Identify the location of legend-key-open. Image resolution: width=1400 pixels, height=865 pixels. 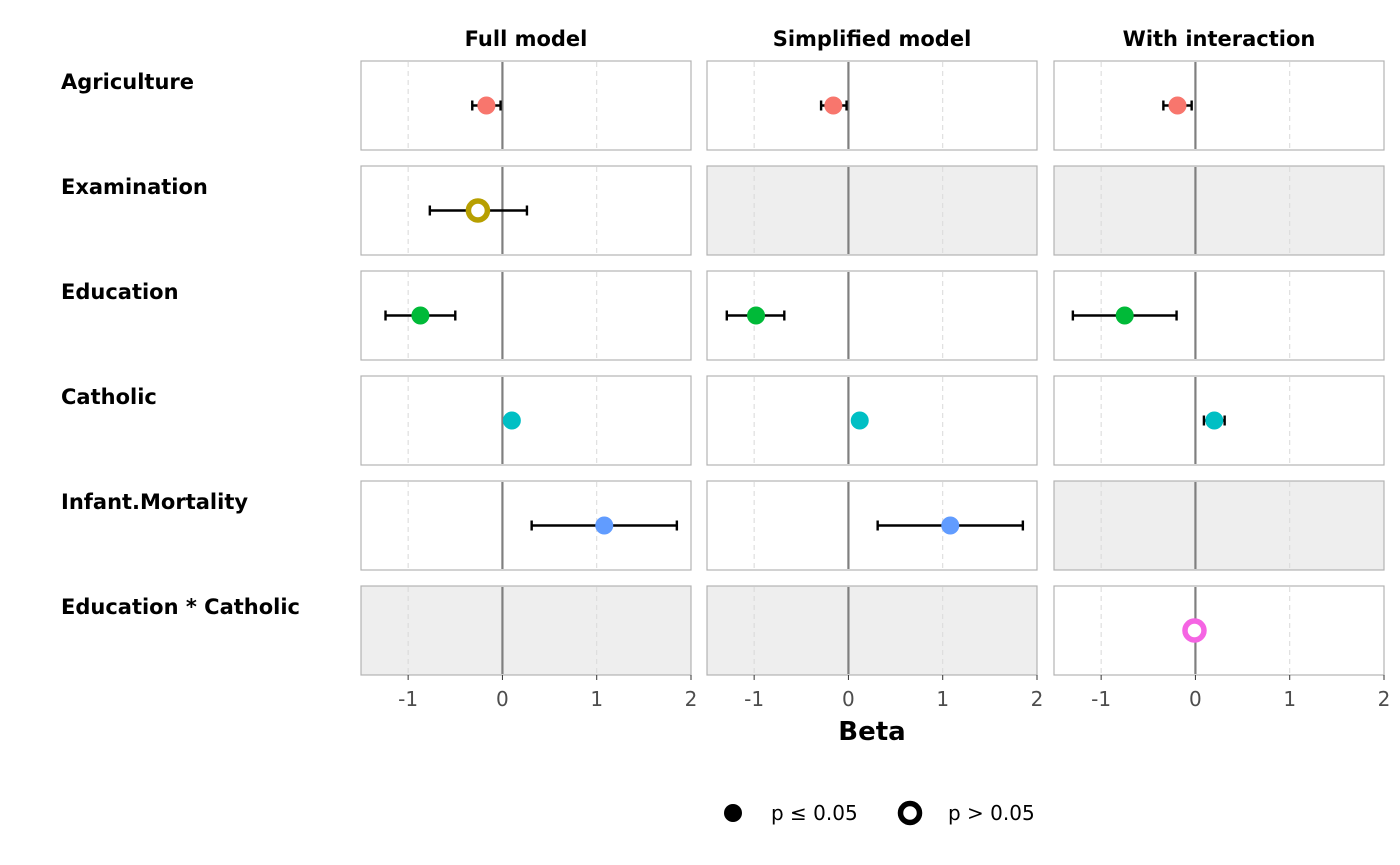
(910, 813).